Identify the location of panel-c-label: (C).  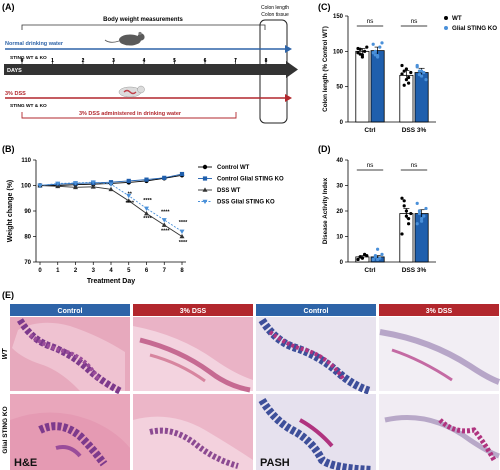
(324, 7).